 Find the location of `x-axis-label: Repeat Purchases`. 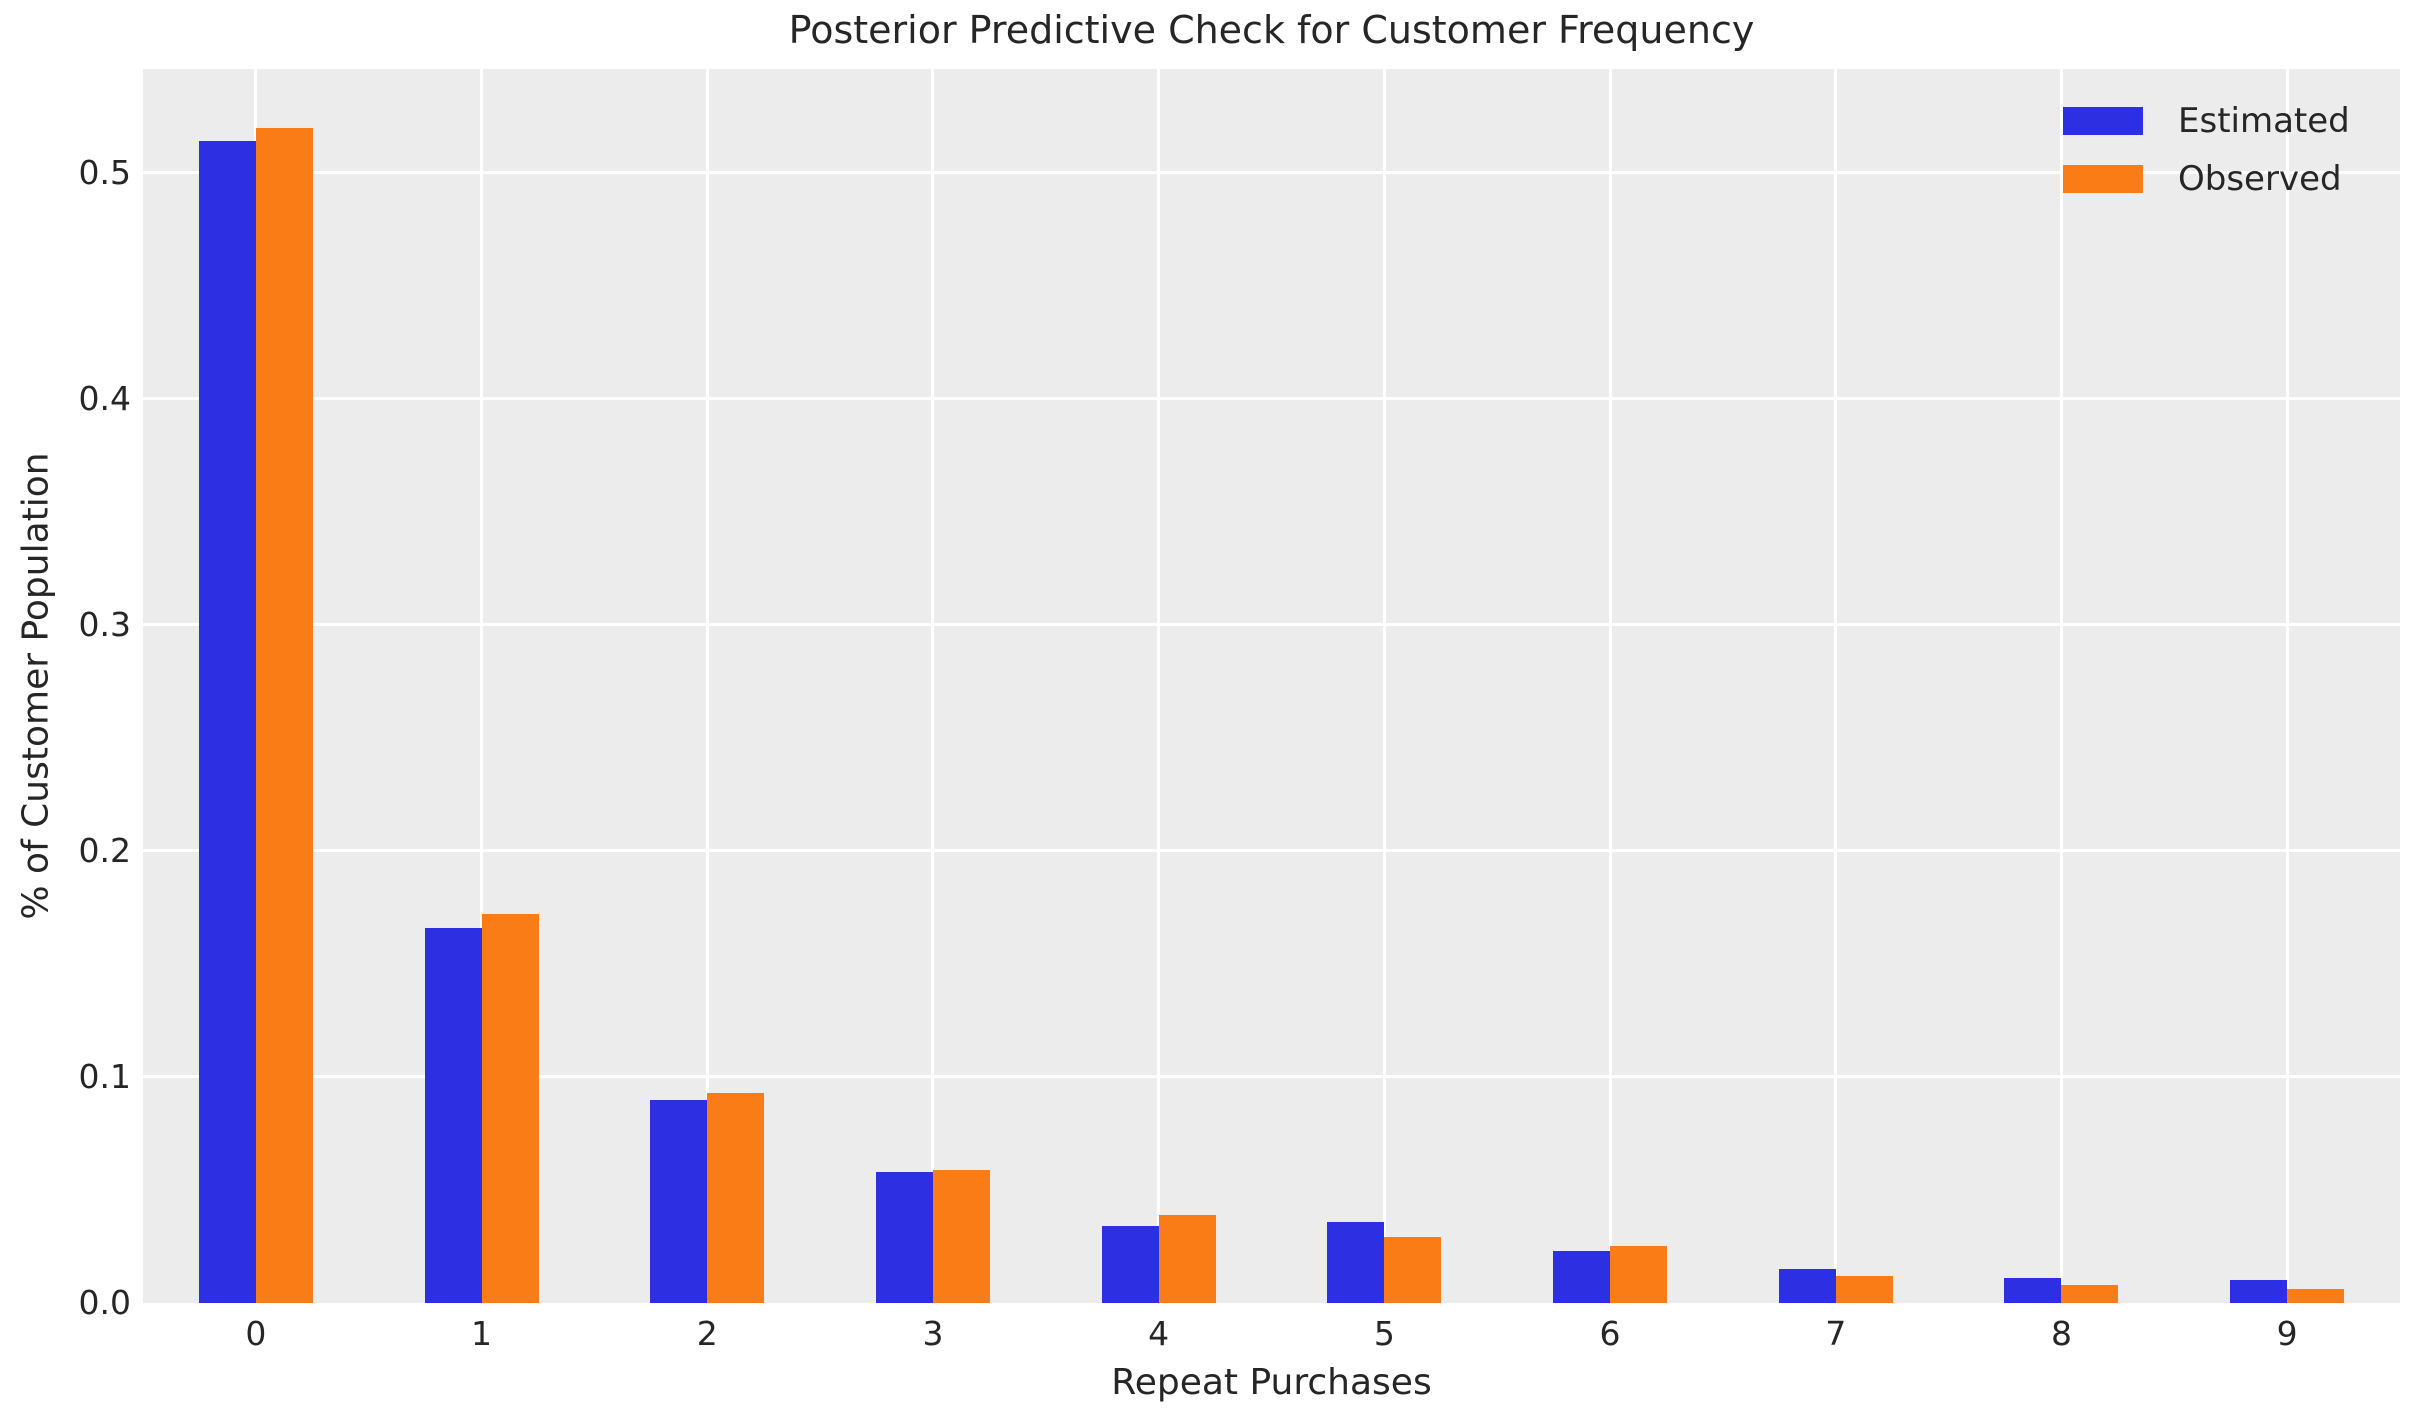

x-axis-label: Repeat Purchases is located at coordinates (1271, 1382).